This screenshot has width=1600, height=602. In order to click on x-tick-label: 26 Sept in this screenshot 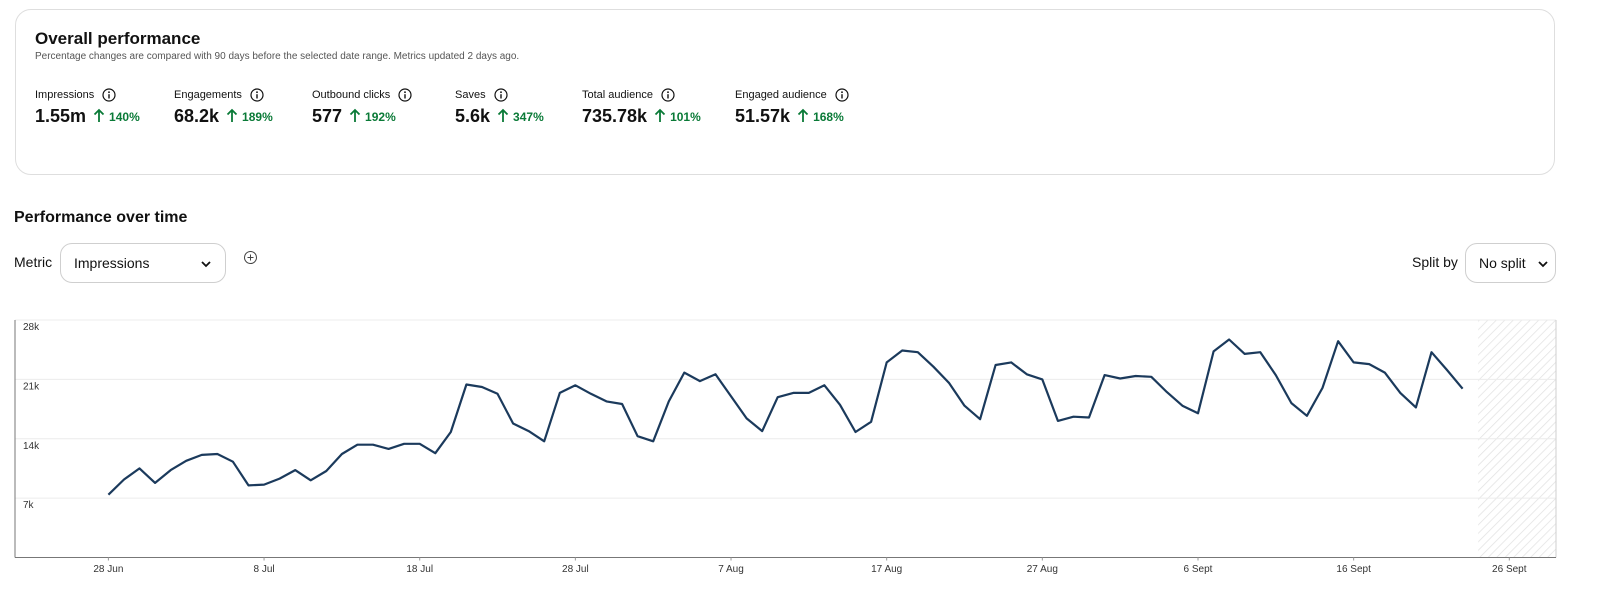, I will do `click(1509, 569)`.